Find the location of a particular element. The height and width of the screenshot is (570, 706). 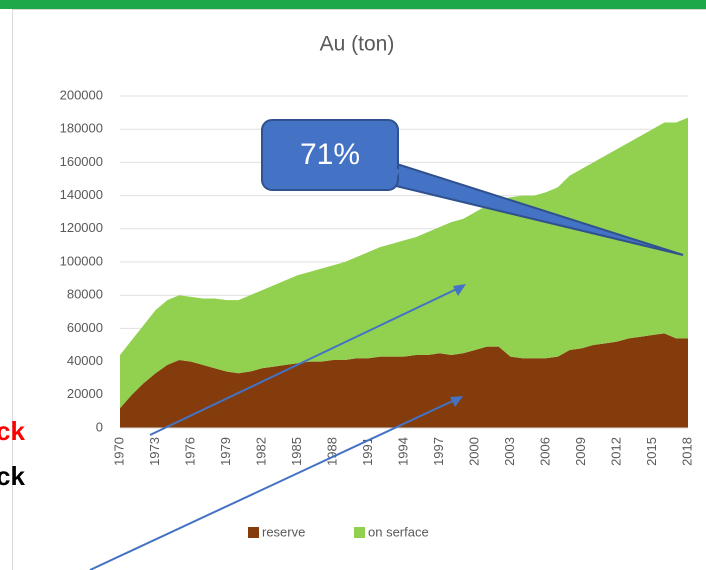

x-tick-label: 2015 is located at coordinates (651, 451).